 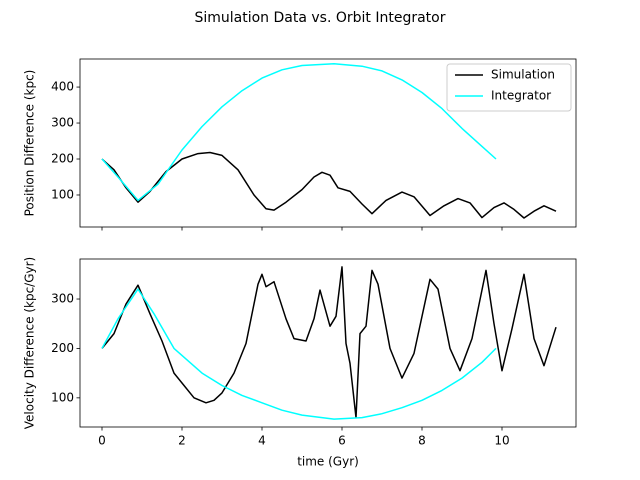 What do you see at coordinates (422, 441) in the screenshot?
I see `x-tick-label: 8` at bounding box center [422, 441].